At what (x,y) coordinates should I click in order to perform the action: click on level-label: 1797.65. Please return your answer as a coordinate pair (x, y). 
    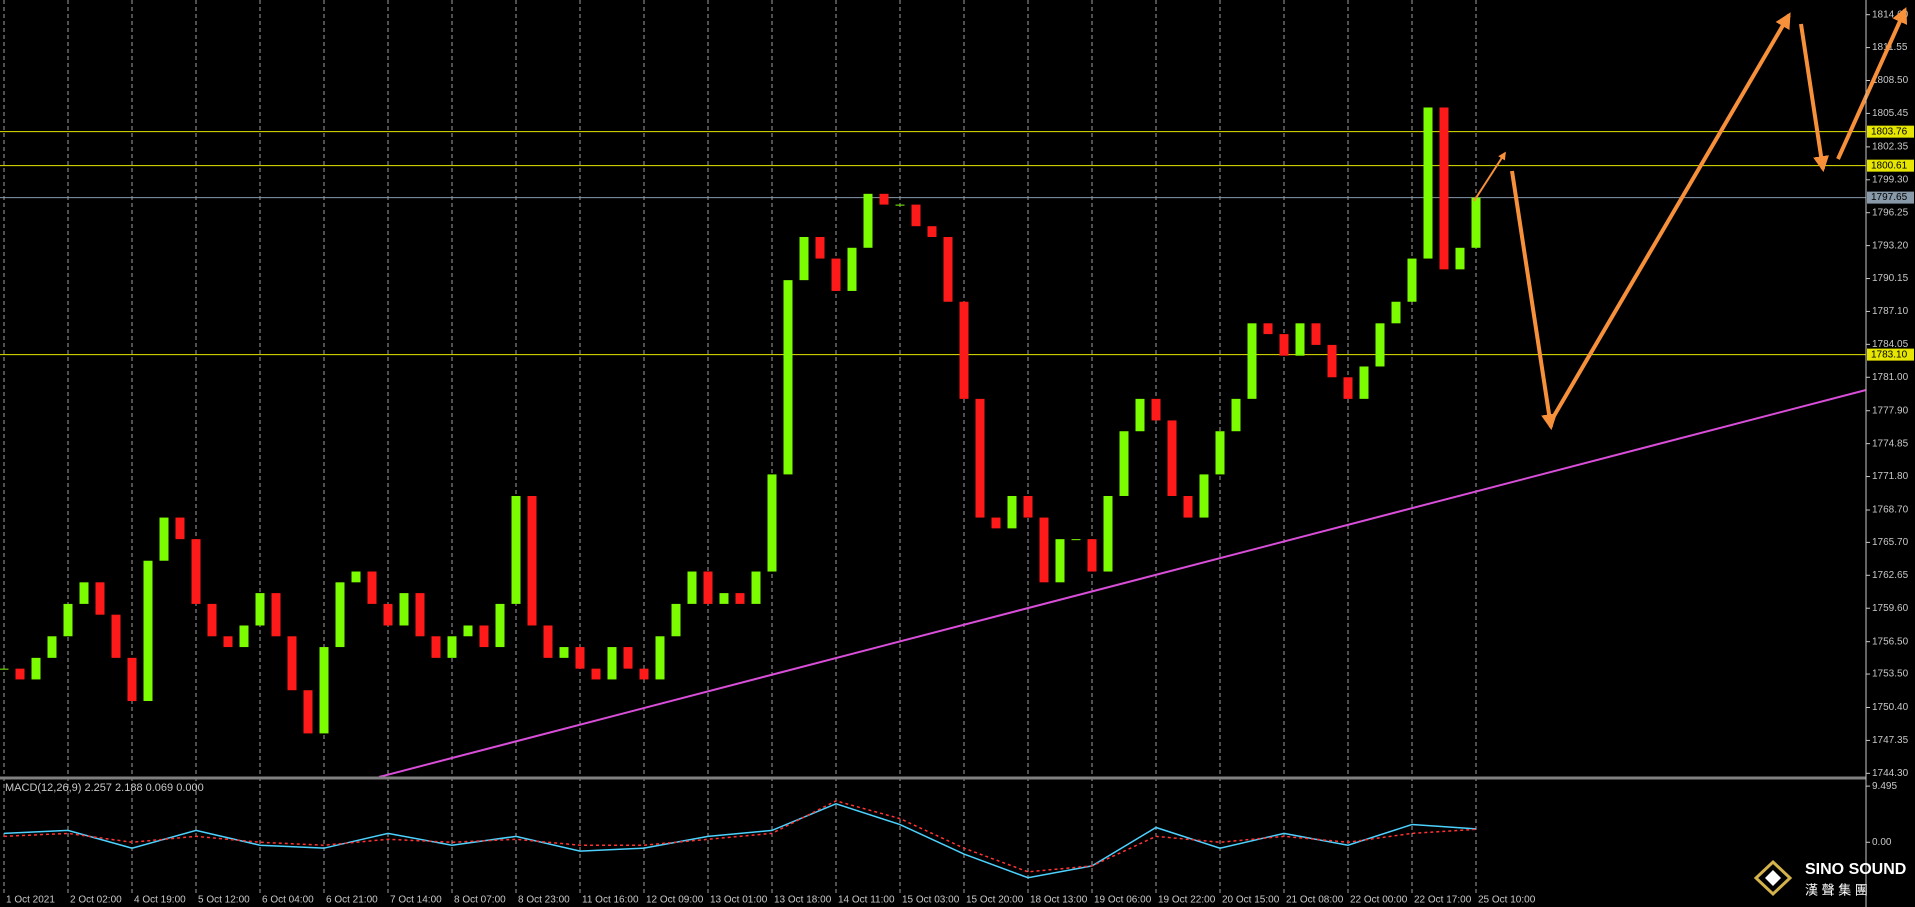
    Looking at the image, I should click on (1889, 197).